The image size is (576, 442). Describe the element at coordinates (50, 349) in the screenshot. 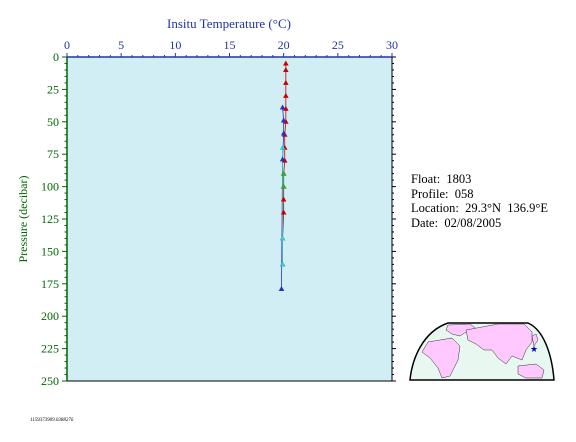

I see `y-tick-label: 225` at that location.